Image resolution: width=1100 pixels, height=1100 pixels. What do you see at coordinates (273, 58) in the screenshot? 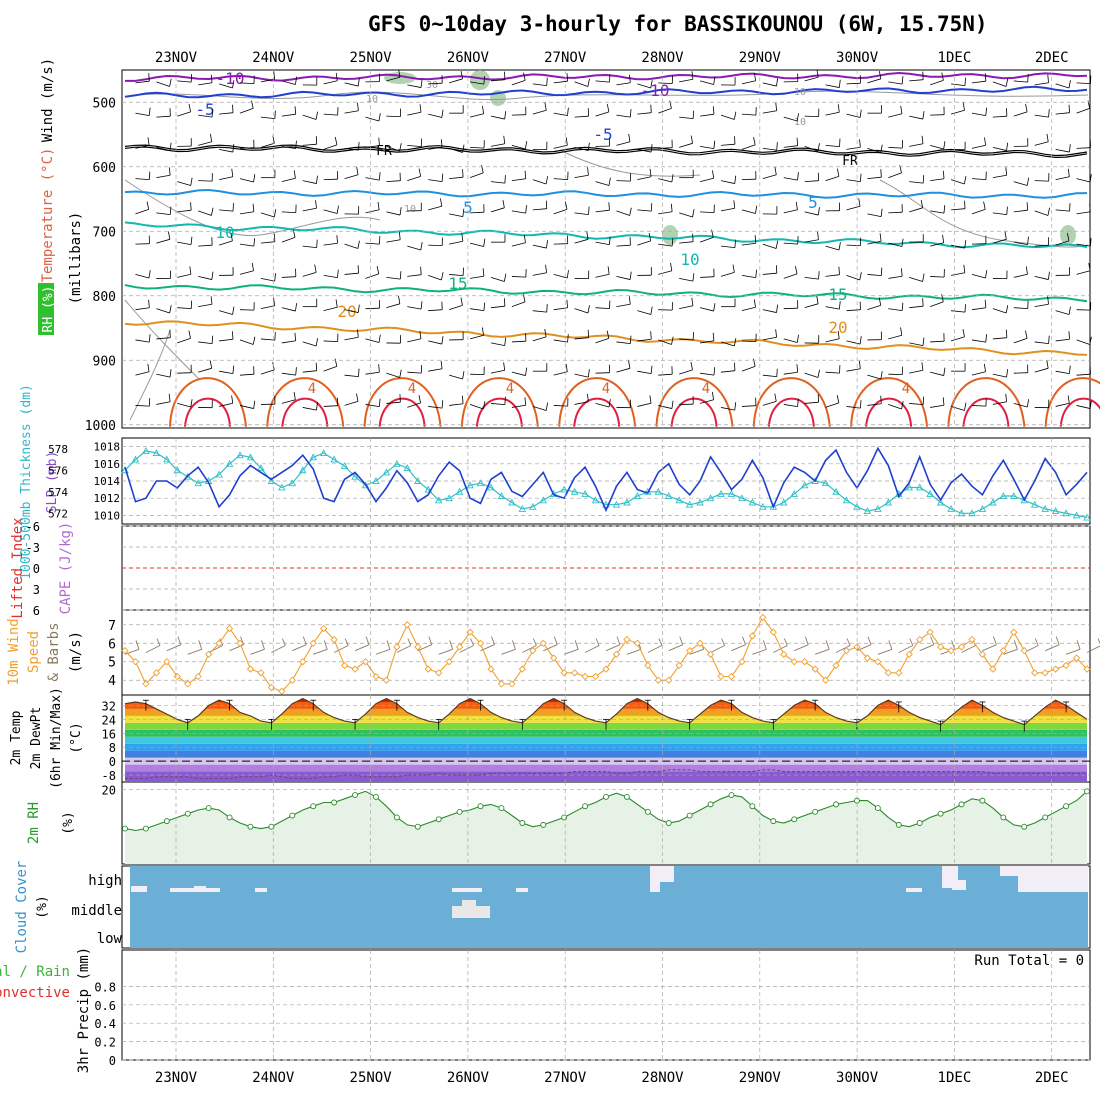
I see `day-label-top: 24NOV` at bounding box center [273, 58].